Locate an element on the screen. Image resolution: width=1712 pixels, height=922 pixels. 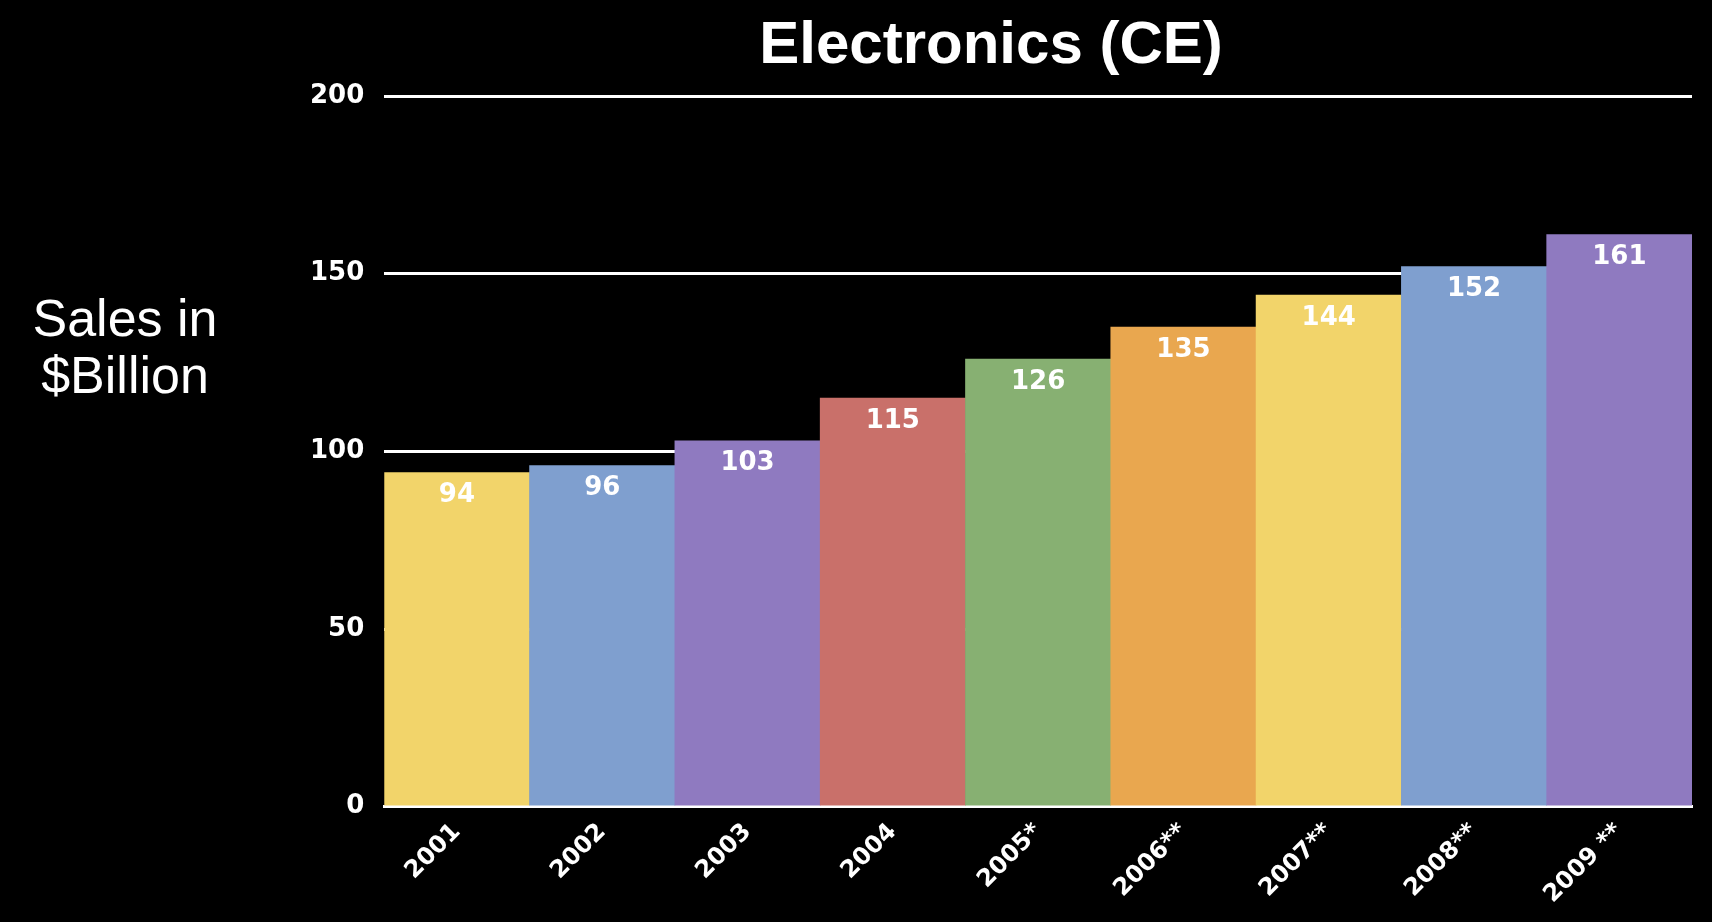
chart-title: Electronics (CE) is located at coordinates (991, 42).